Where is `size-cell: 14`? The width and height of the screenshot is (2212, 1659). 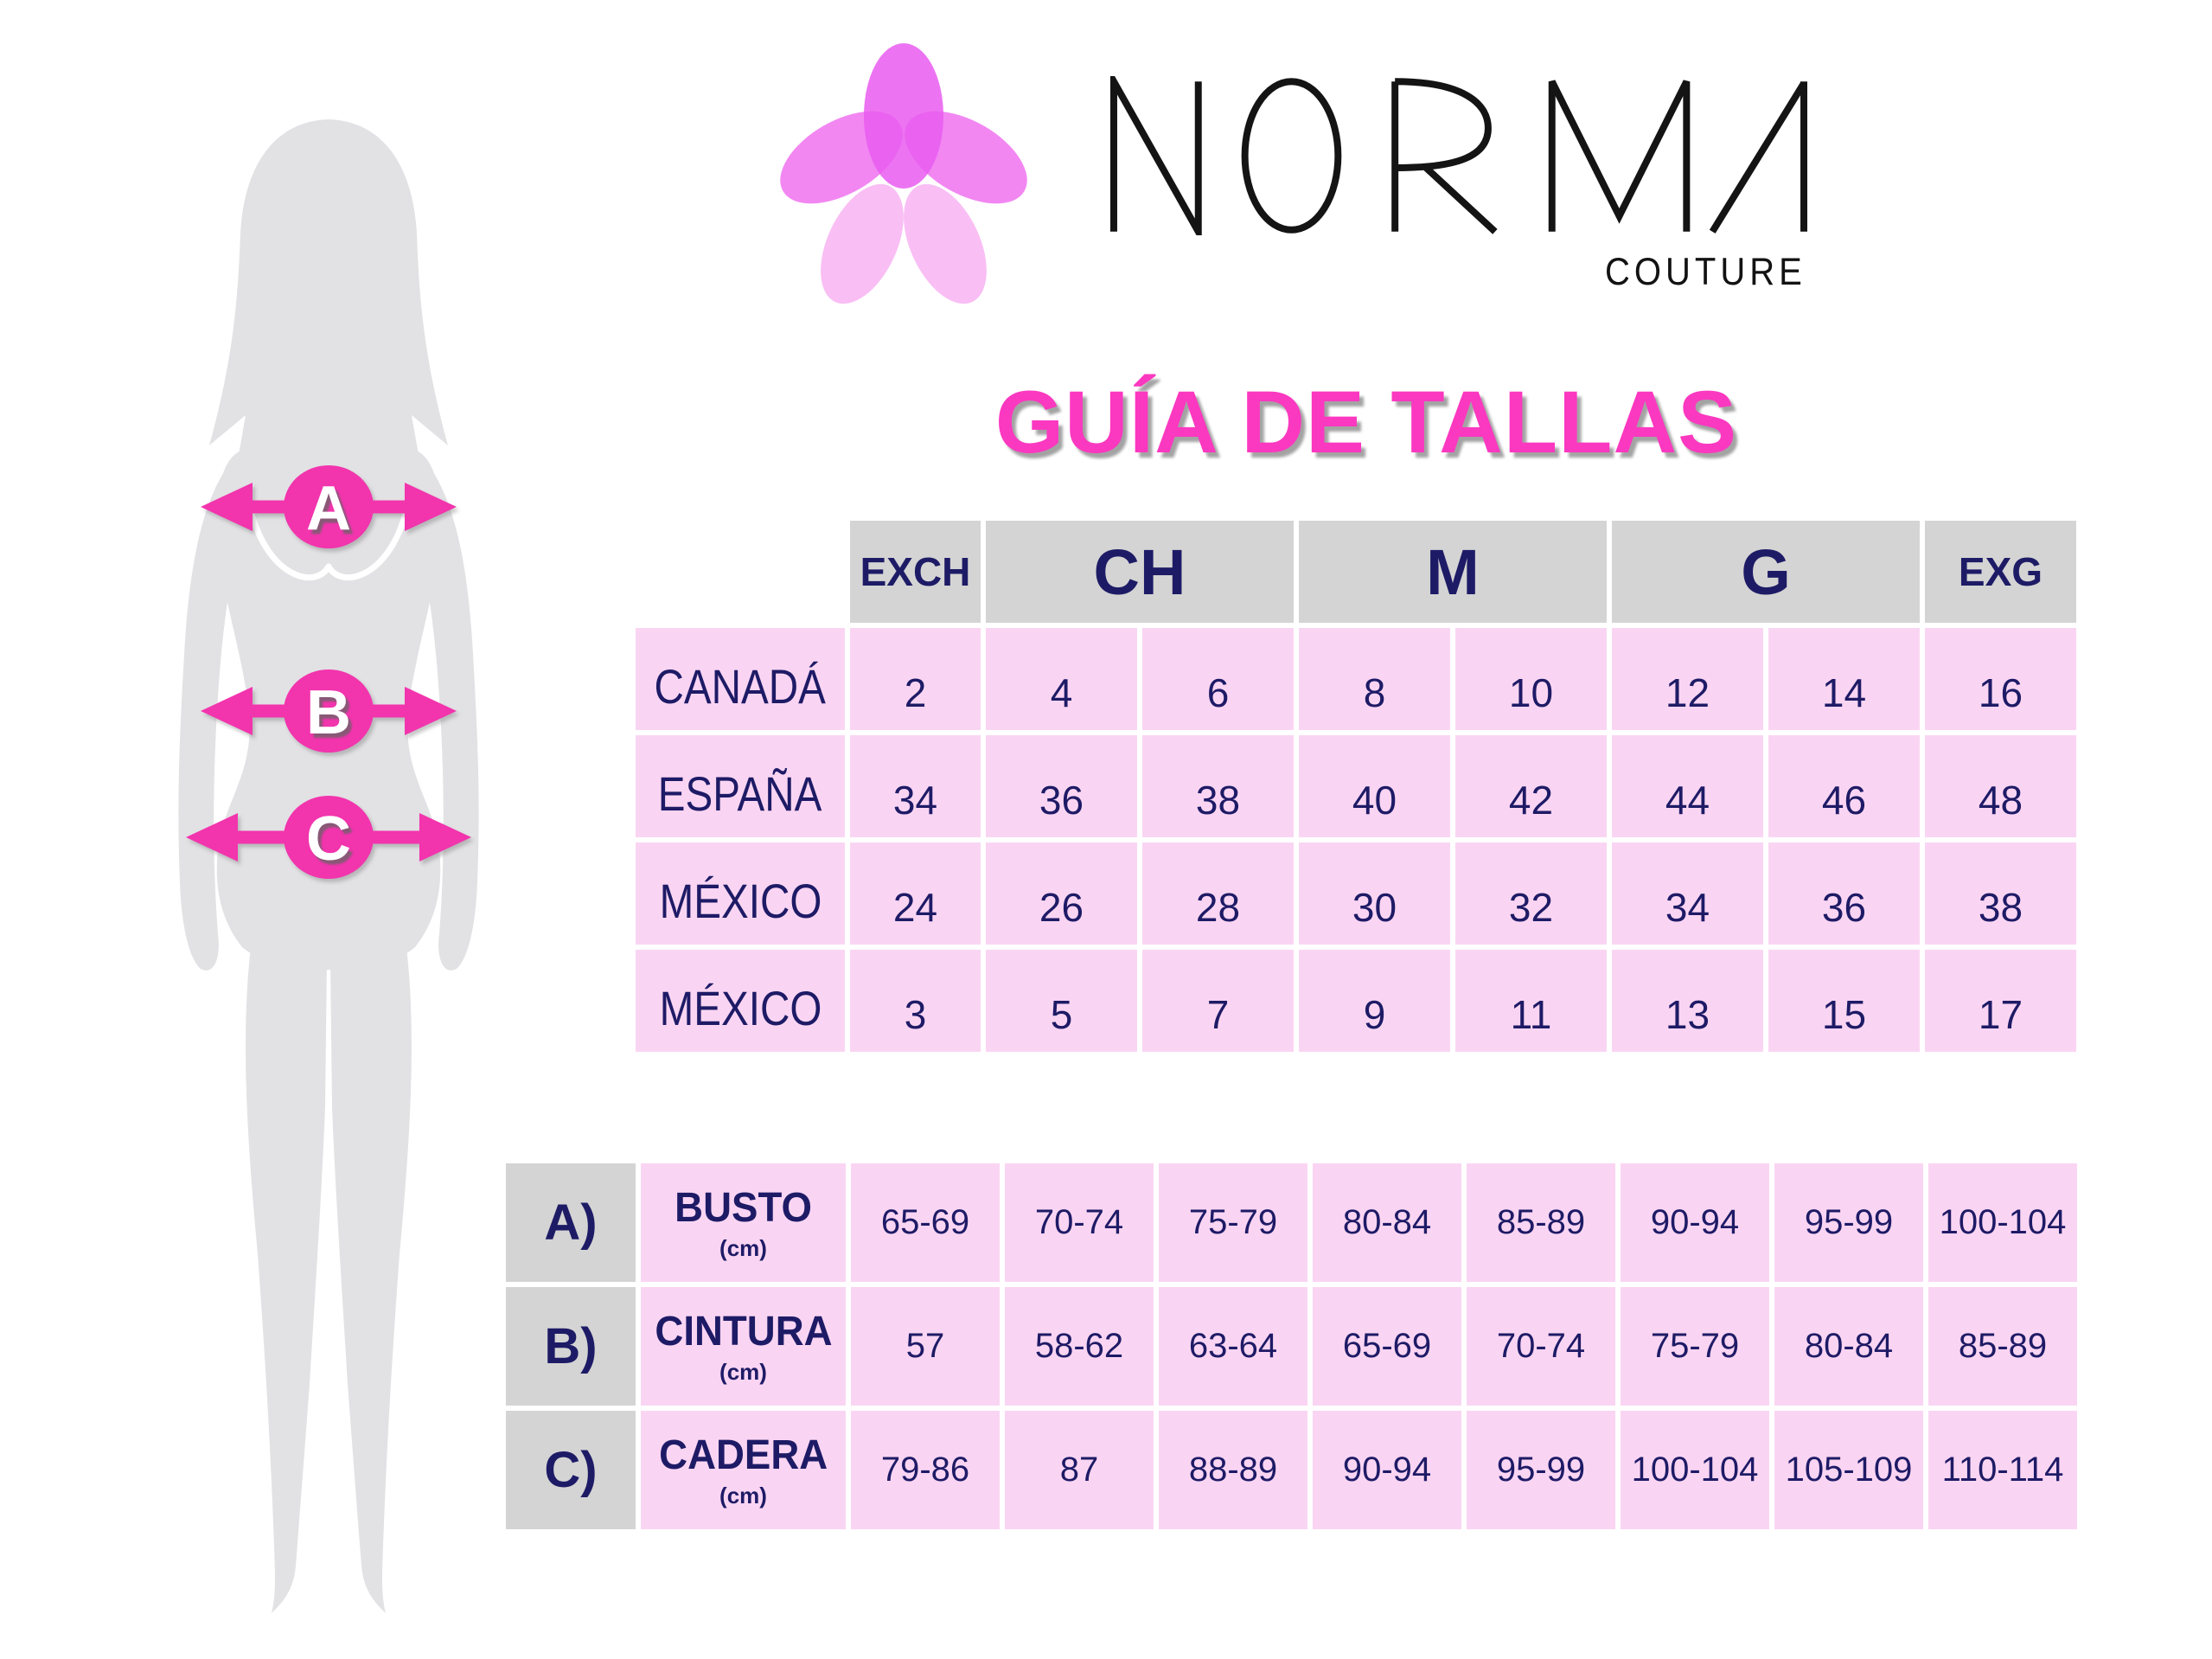 size-cell: 14 is located at coordinates (1844, 679).